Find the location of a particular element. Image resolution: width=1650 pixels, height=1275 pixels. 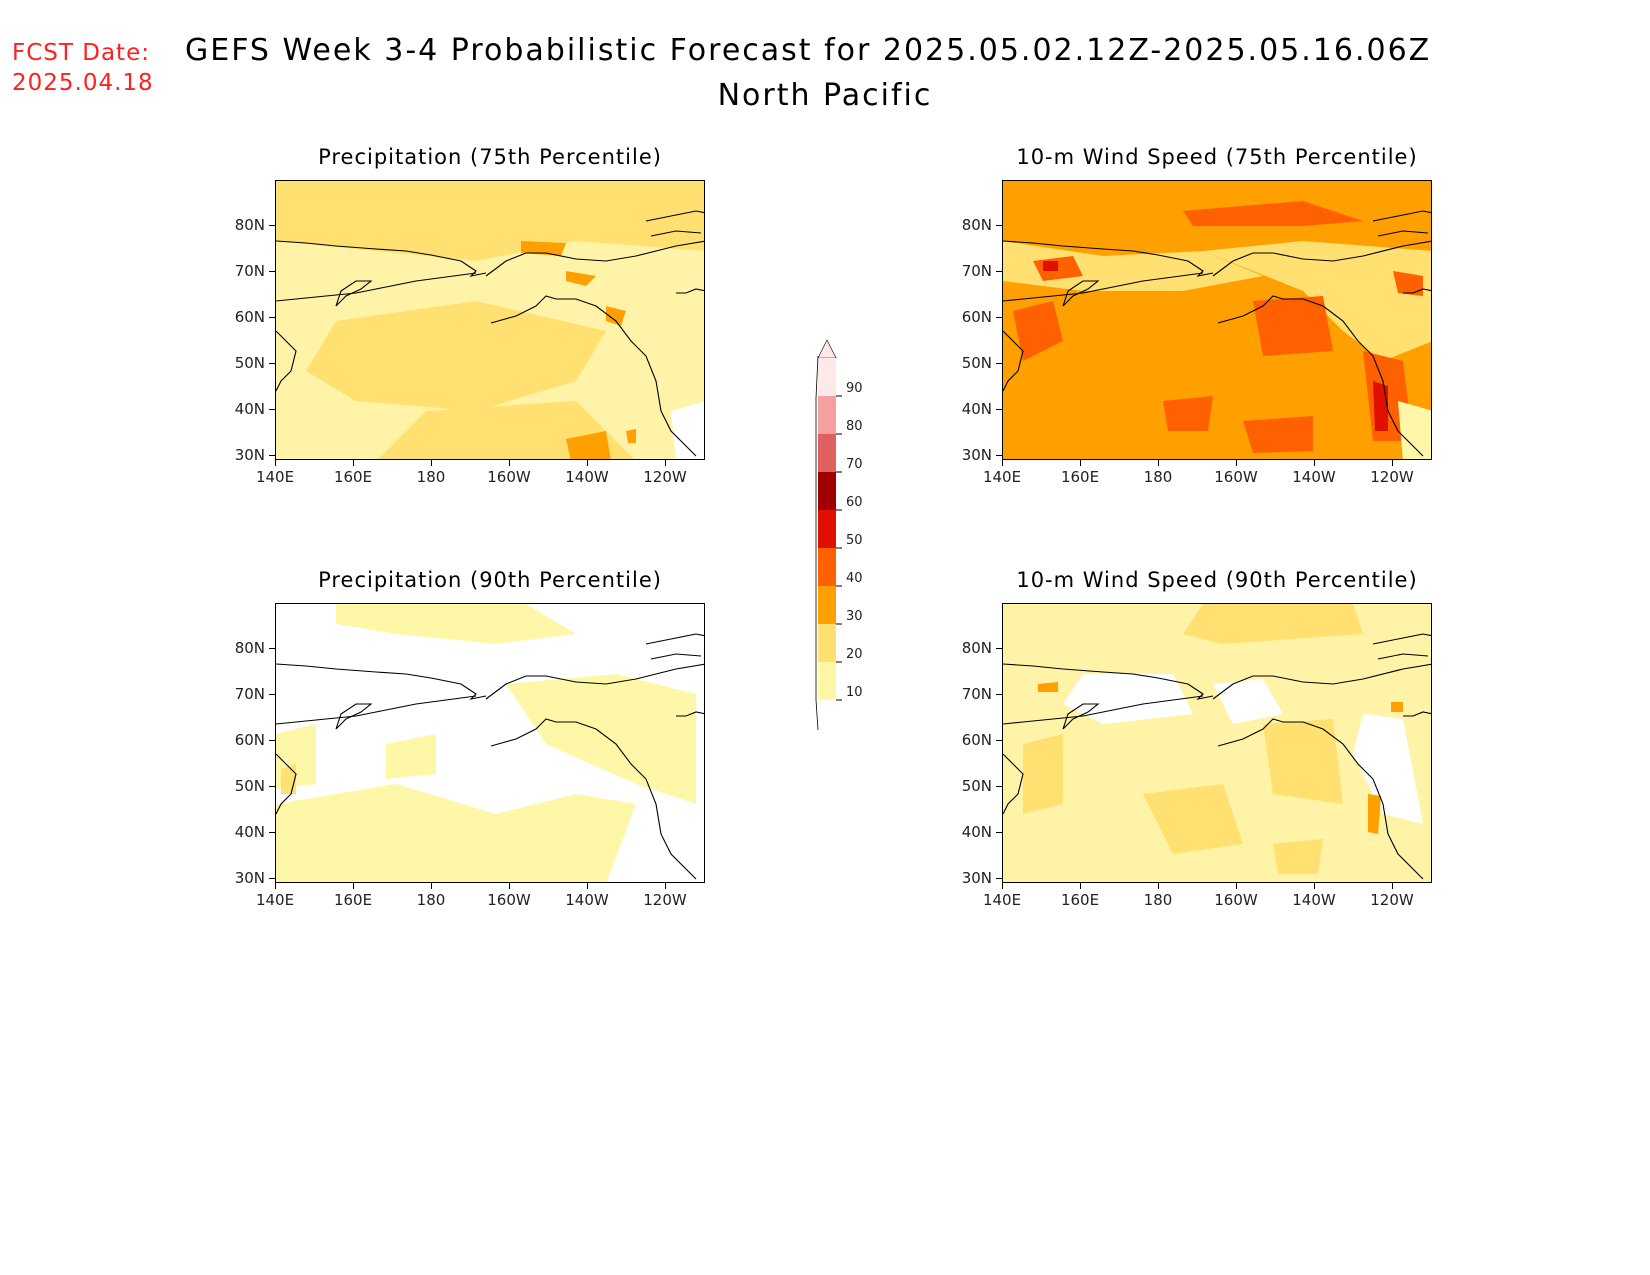

region-subtitle: North Pacific is located at coordinates (825, 95).